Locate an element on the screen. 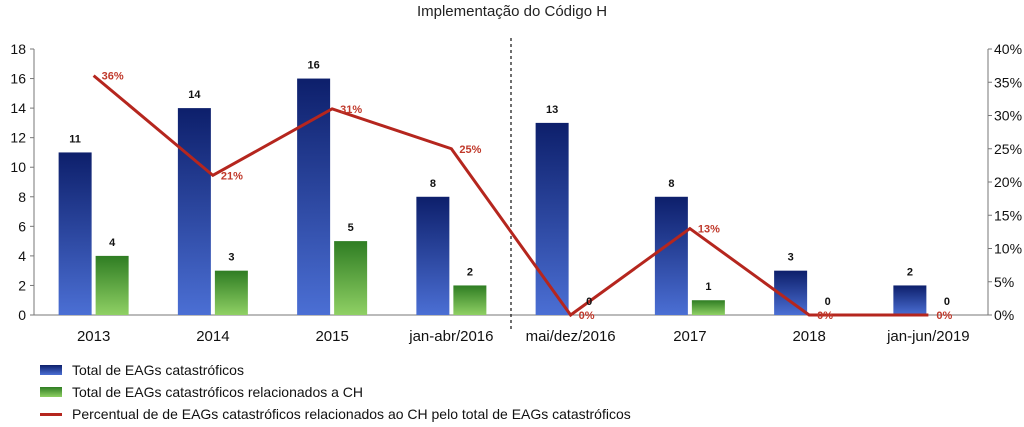 This screenshot has height=427, width=1024. x-tick-label: mai/dez/2016 is located at coordinates (571, 336).